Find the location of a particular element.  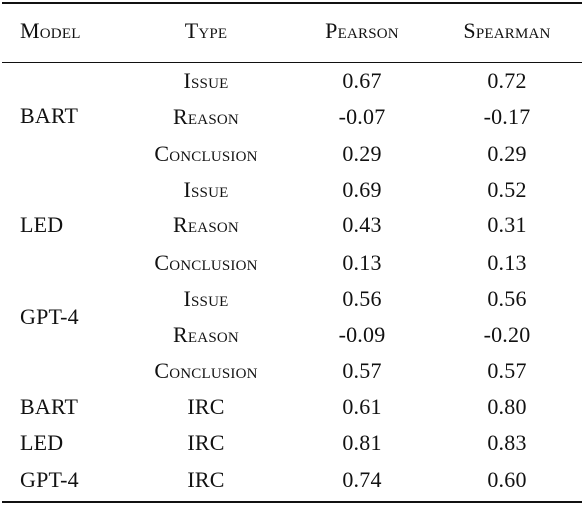

row-6-pearson: 0.56 is located at coordinates (362, 298).